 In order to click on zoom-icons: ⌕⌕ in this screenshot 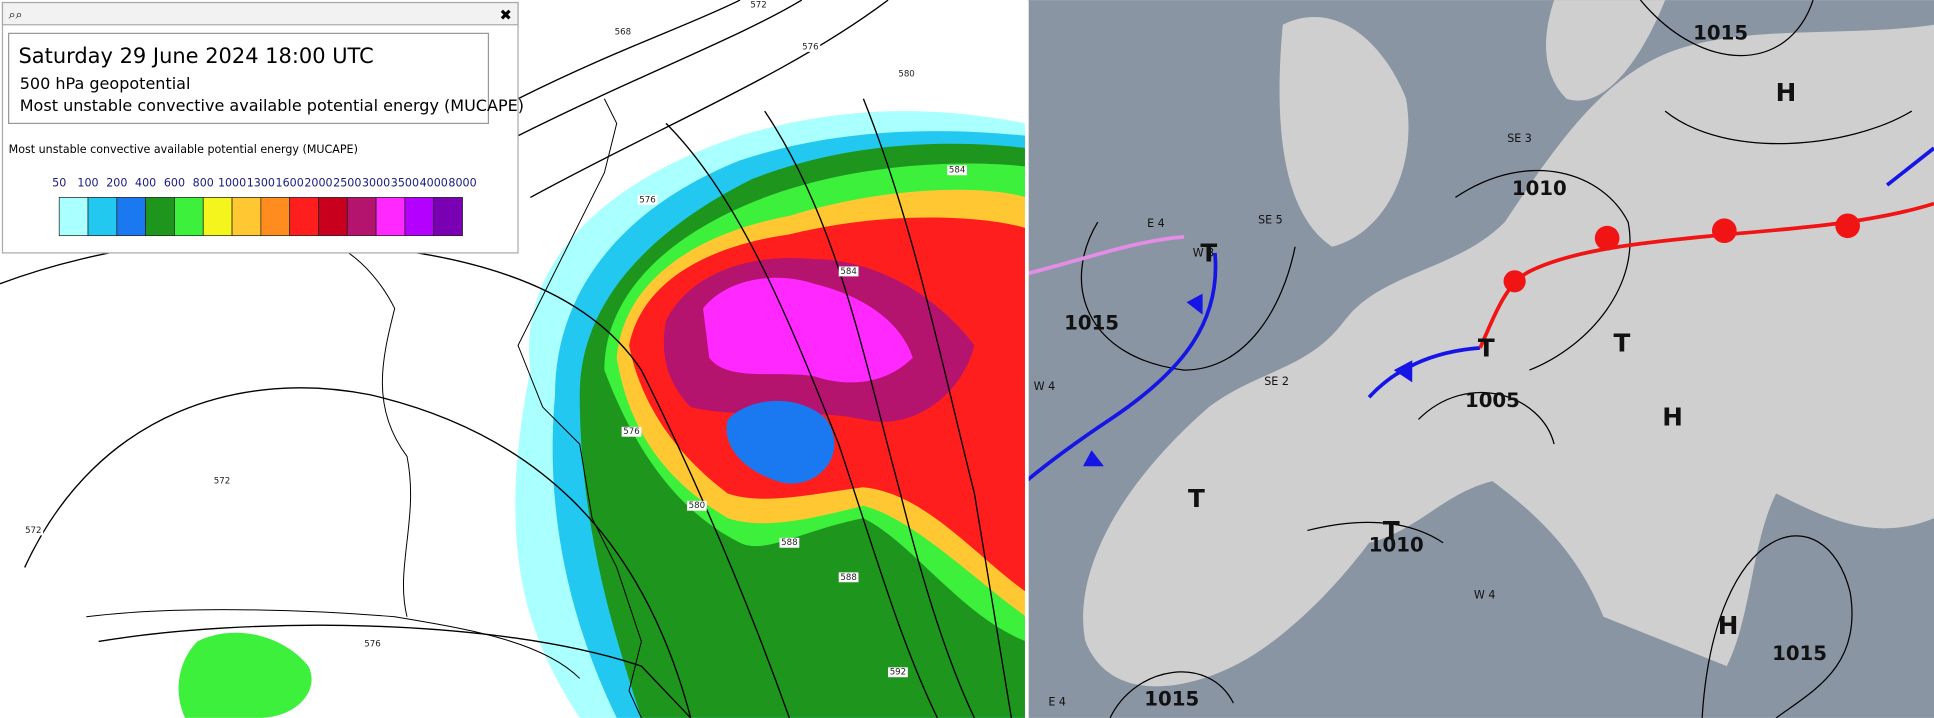, I will do `click(16, 15)`.